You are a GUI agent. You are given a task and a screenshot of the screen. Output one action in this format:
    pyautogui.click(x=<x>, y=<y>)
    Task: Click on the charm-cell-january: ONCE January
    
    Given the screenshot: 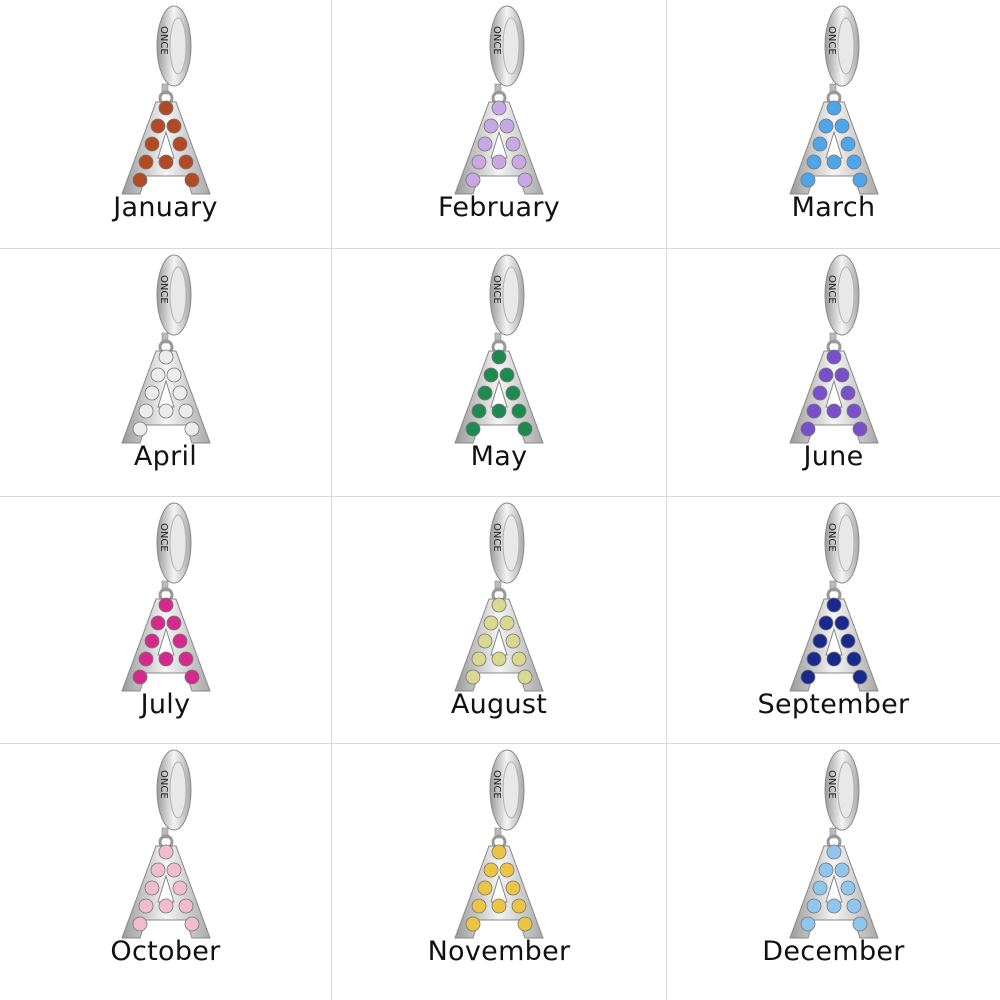 What is the action you would take?
    pyautogui.click(x=166, y=124)
    